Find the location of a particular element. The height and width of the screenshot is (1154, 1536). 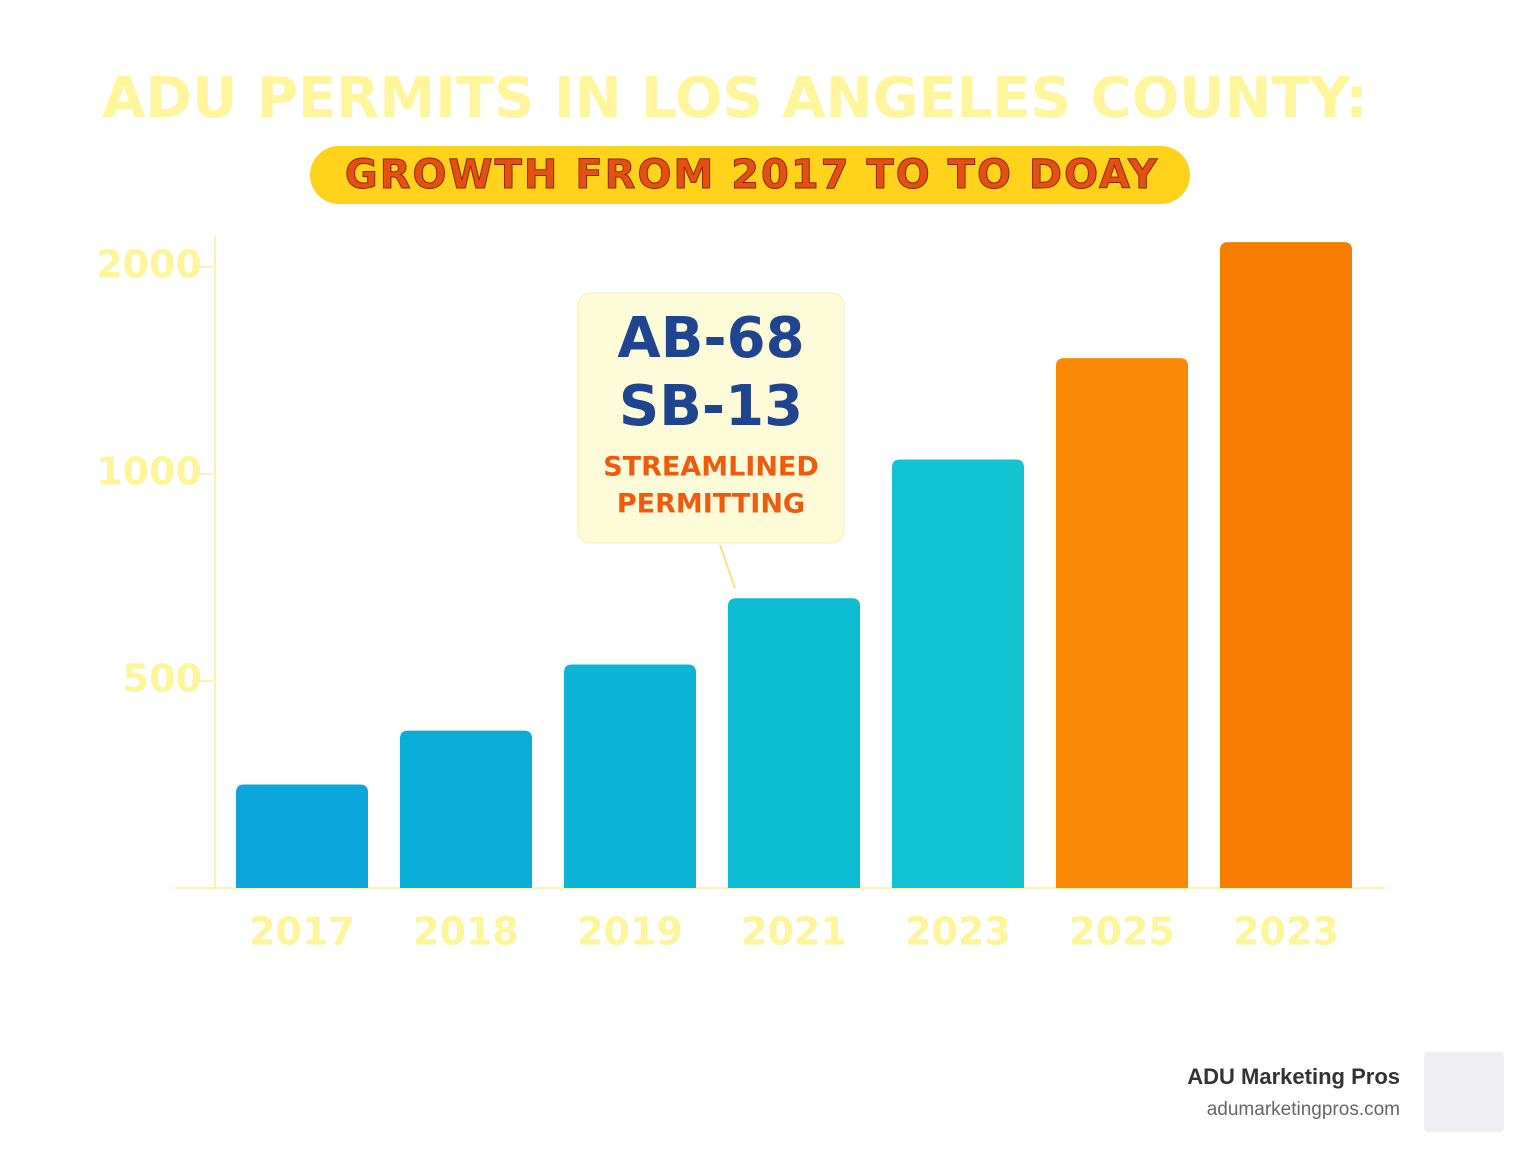

brand-name: ADU Marketing Pros is located at coordinates (1293, 1076).